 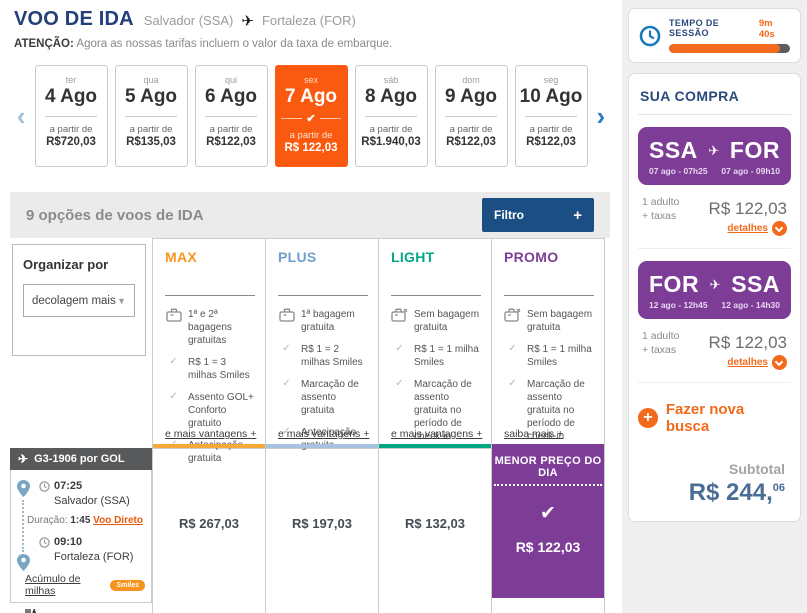 What do you see at coordinates (323, 321) in the screenshot?
I see `benefit-item: 1ª bagagem gratuita` at bounding box center [323, 321].